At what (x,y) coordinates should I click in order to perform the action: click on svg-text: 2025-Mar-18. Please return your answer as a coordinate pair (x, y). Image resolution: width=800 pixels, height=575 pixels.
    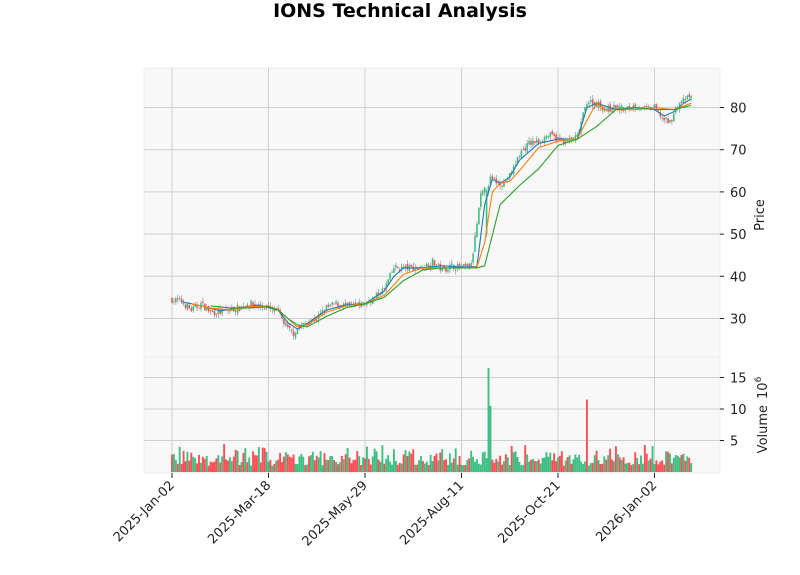
    Looking at the image, I should click on (239, 512).